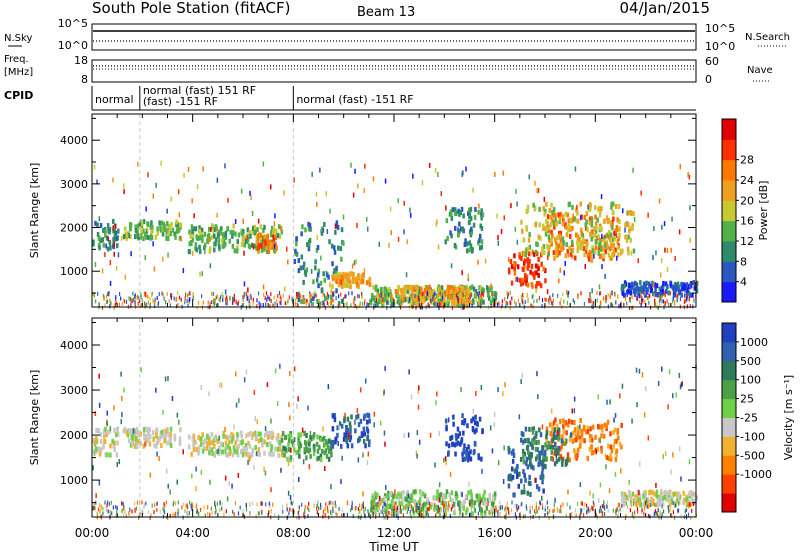 The image size is (800, 554). Describe the element at coordinates (720, 28) in the screenshot. I see `nsearch-tick-top: 10^5` at that location.